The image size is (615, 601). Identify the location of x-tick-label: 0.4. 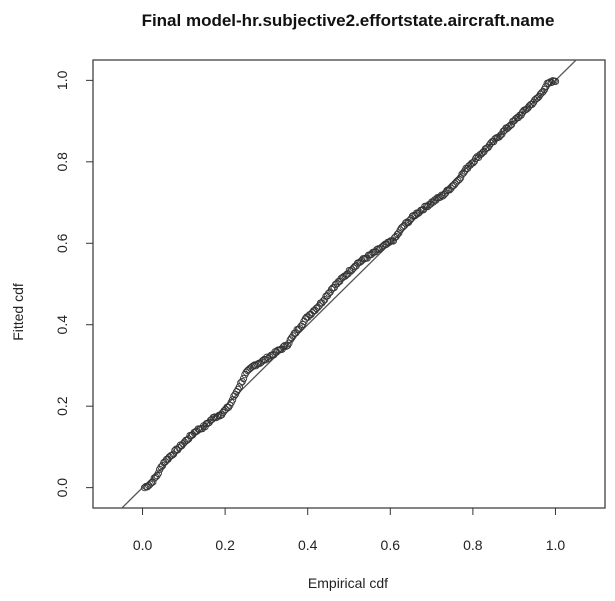
(308, 545).